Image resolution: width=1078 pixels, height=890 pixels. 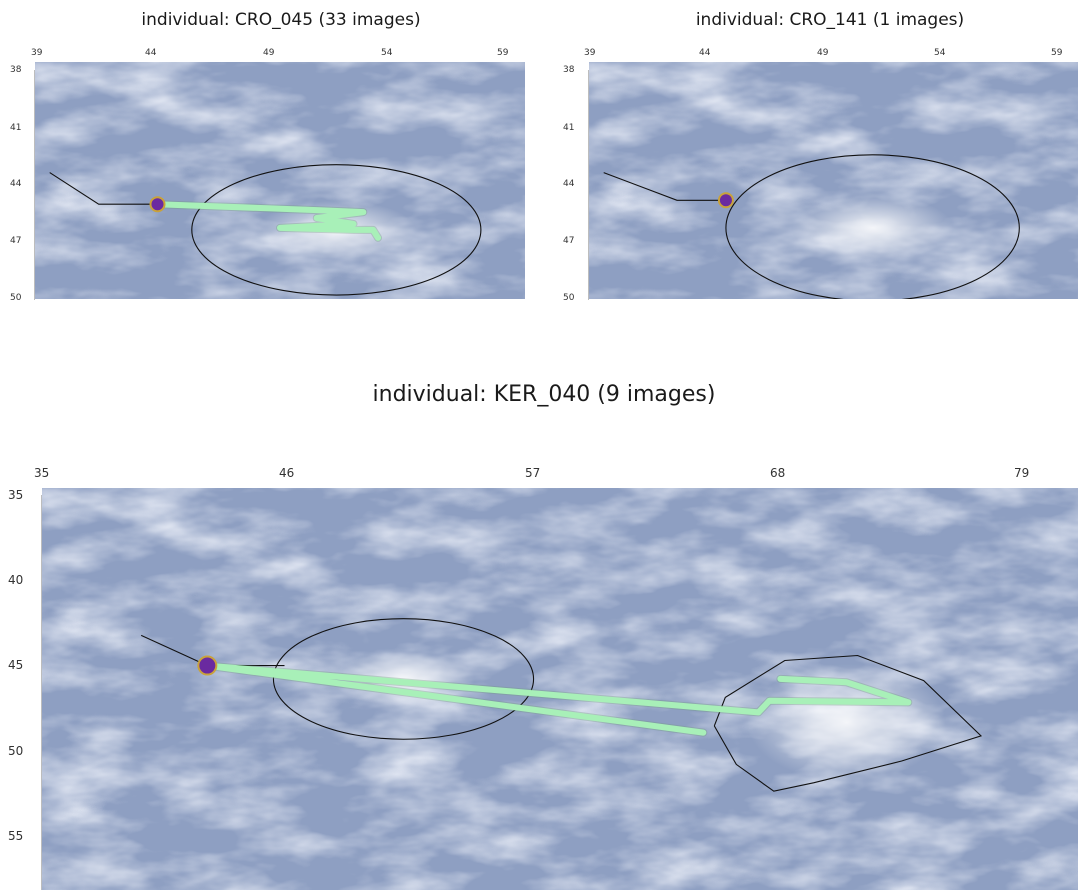 What do you see at coordinates (16, 665) in the screenshot?
I see `y-tick-label: 45` at bounding box center [16, 665].